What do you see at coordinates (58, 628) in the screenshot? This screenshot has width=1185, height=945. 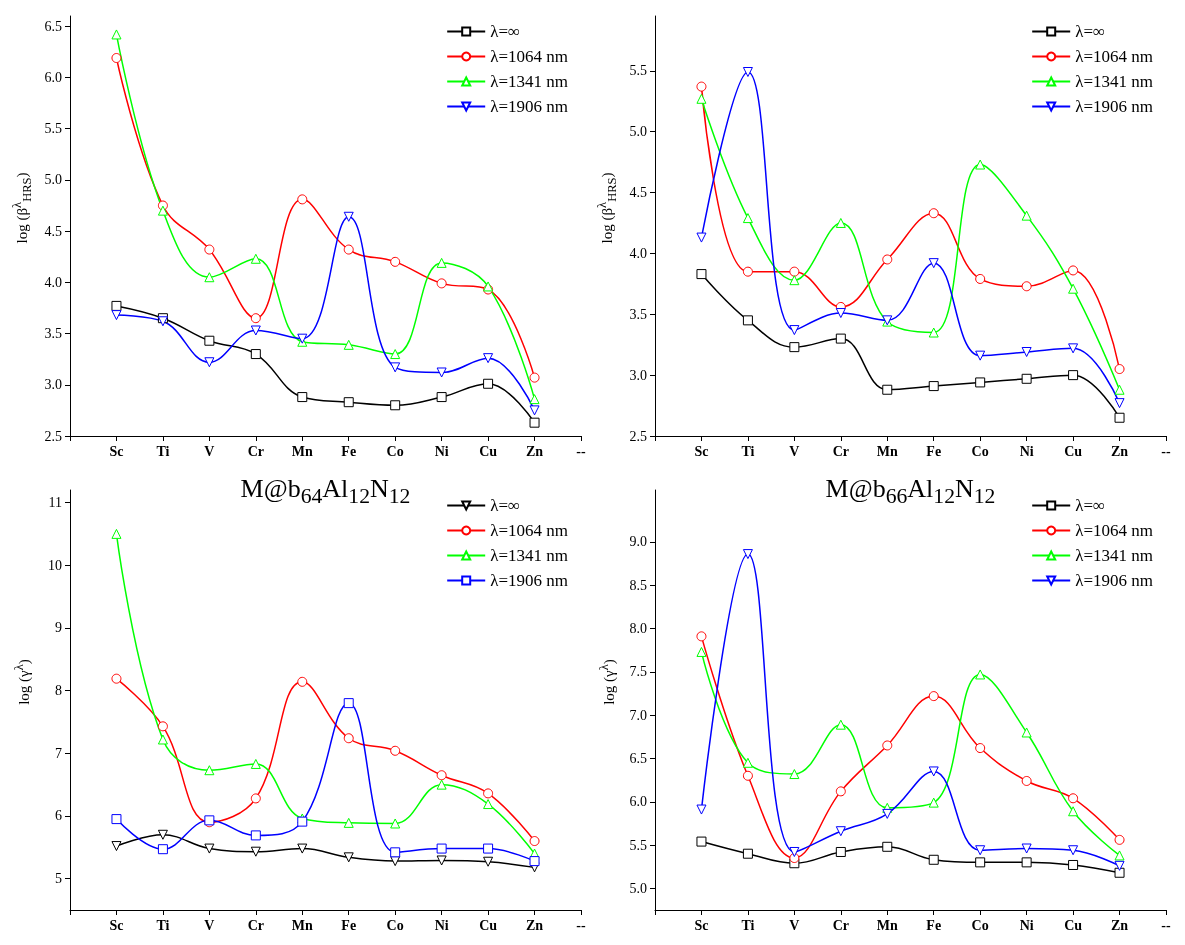 I see `y-tick-label: 9` at bounding box center [58, 628].